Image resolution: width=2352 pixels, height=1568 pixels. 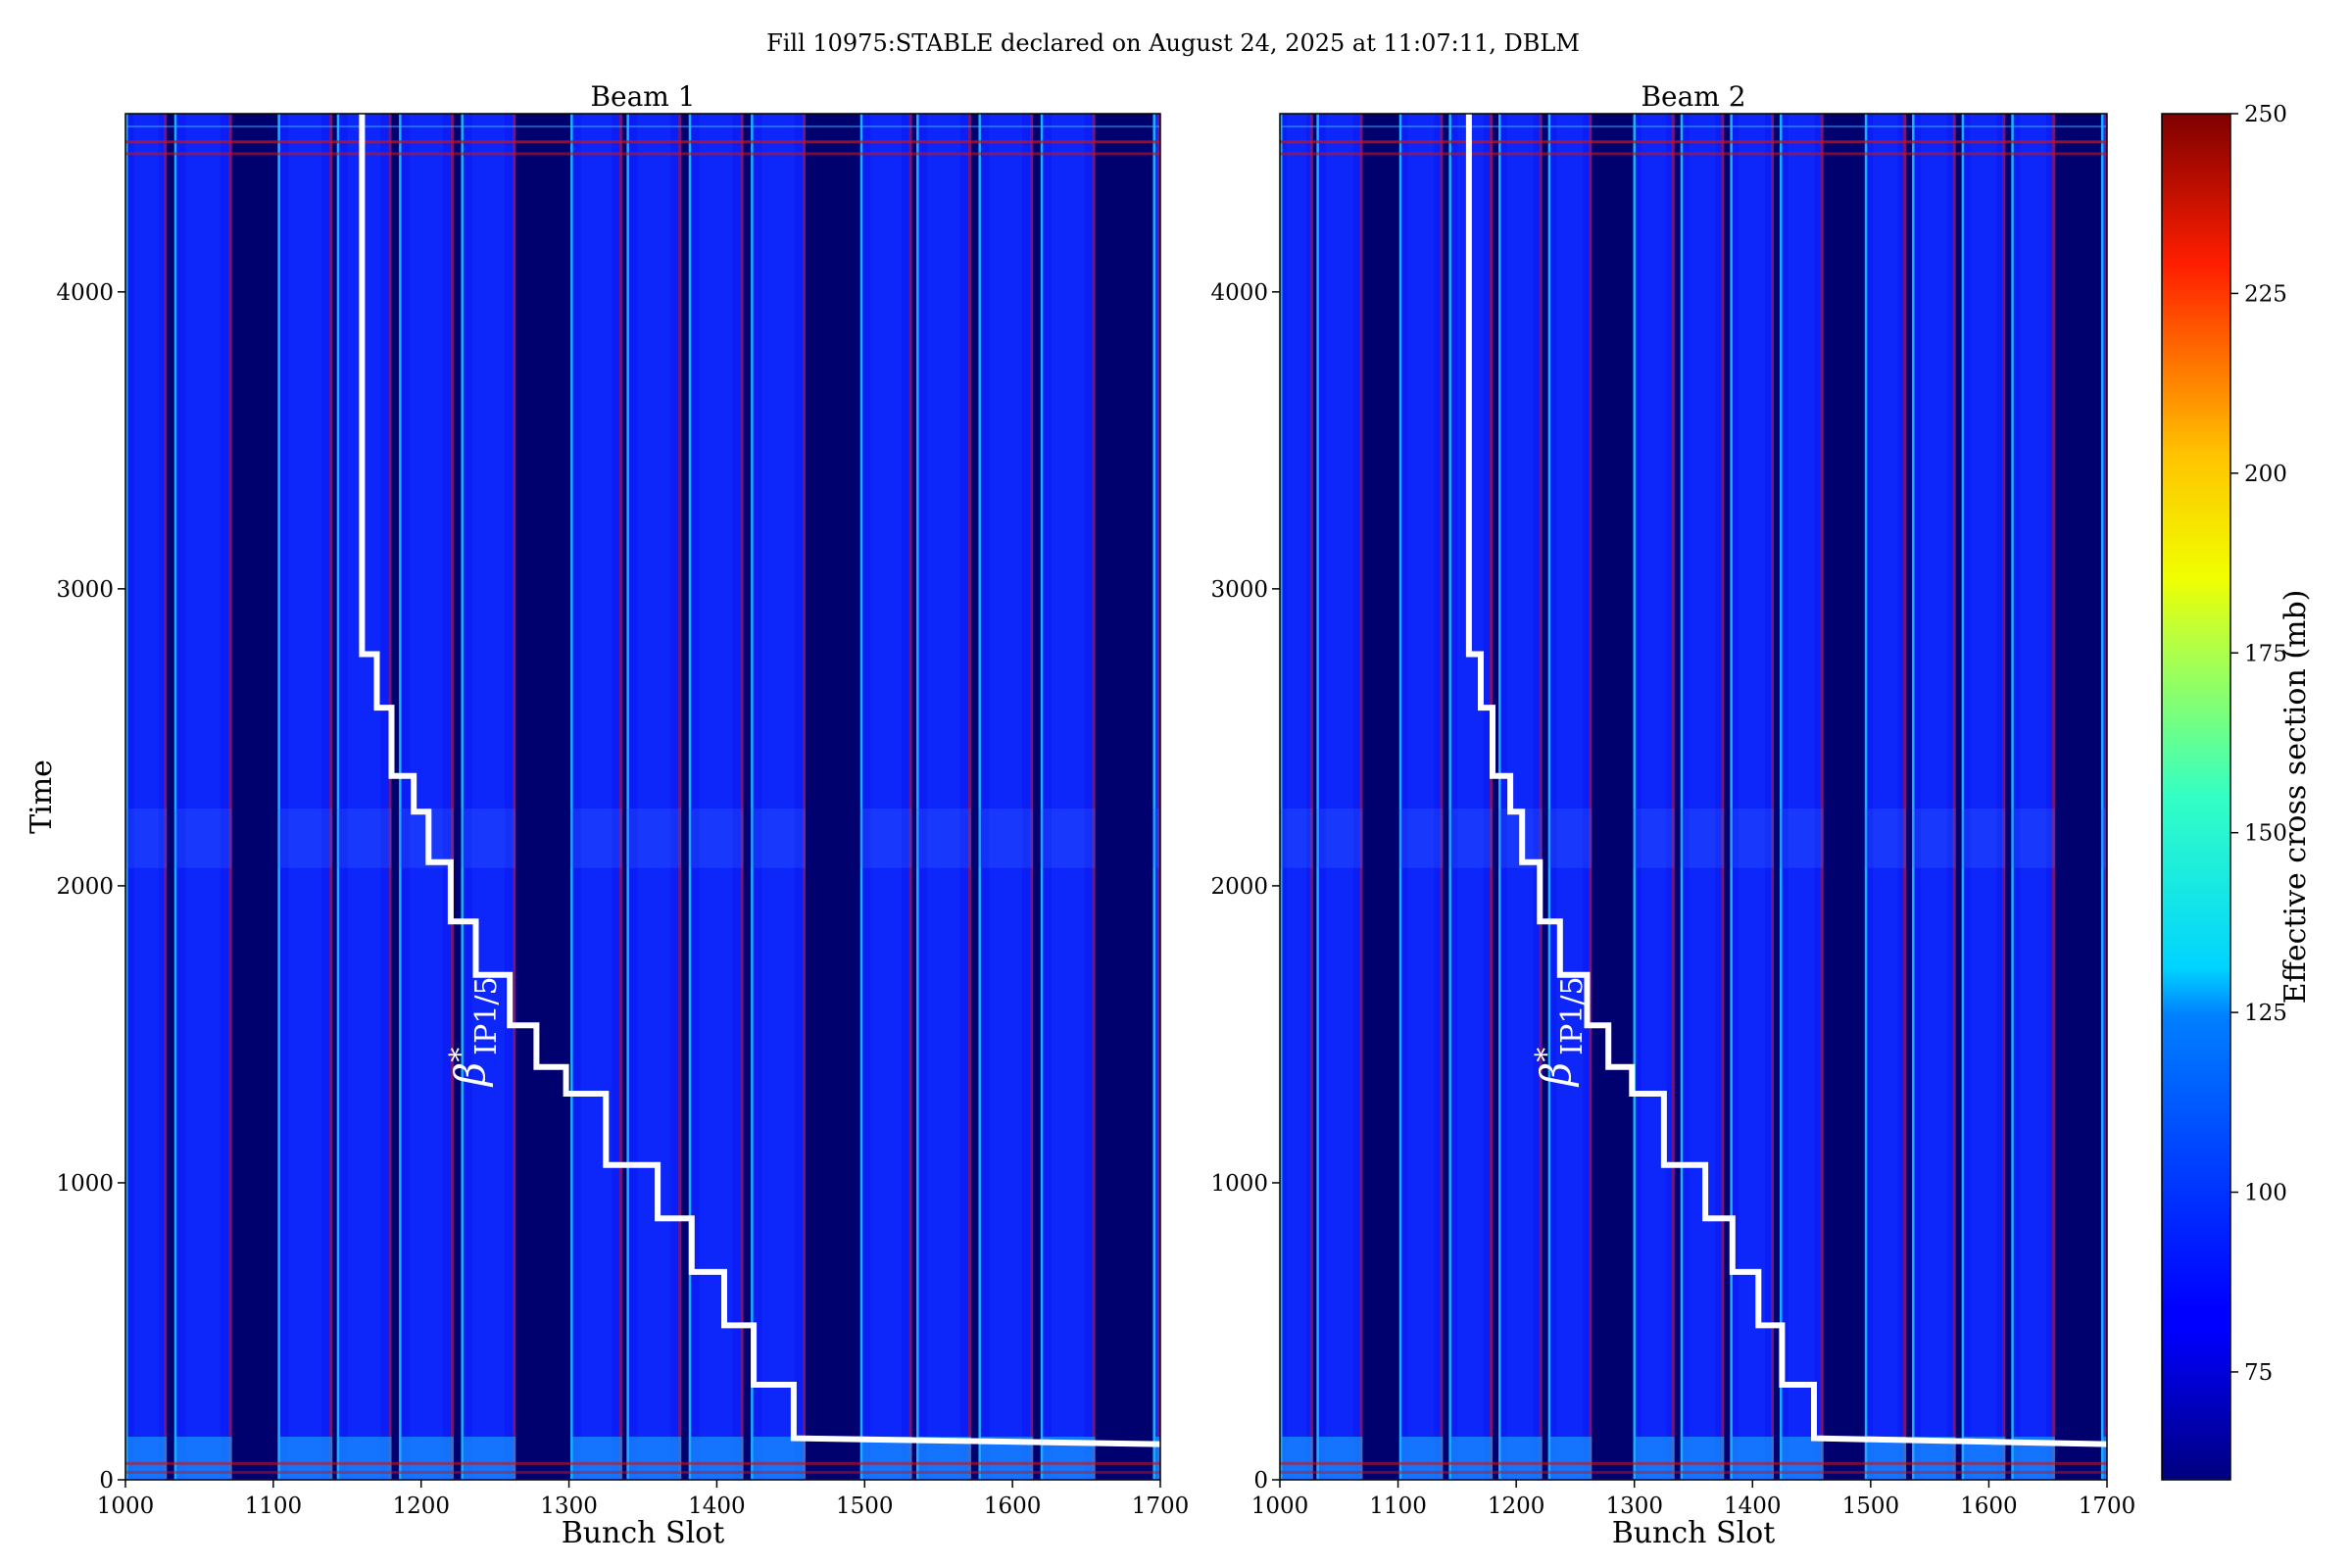 I want to click on beam-1-x-ticks: 1000 1100 1200 1300 1400 1500 1600 1700, so click(x=643, y=1499).